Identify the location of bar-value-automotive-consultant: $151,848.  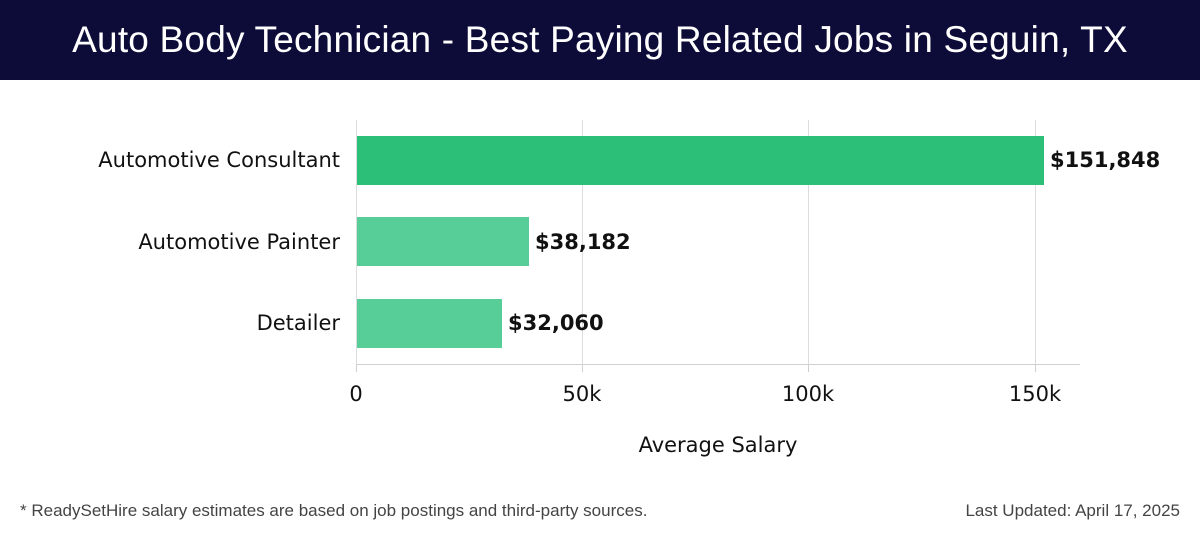
(1105, 160).